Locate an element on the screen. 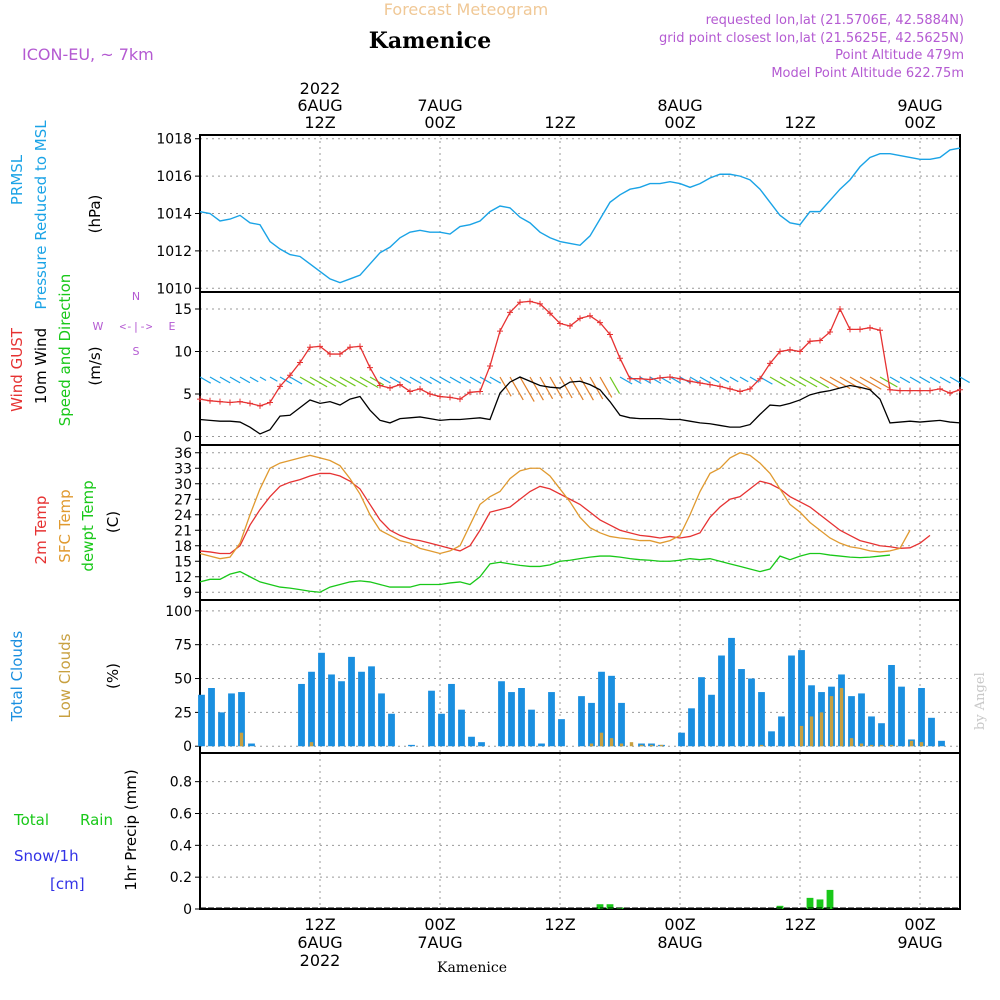  temp-sfc-line is located at coordinates (555, 506).